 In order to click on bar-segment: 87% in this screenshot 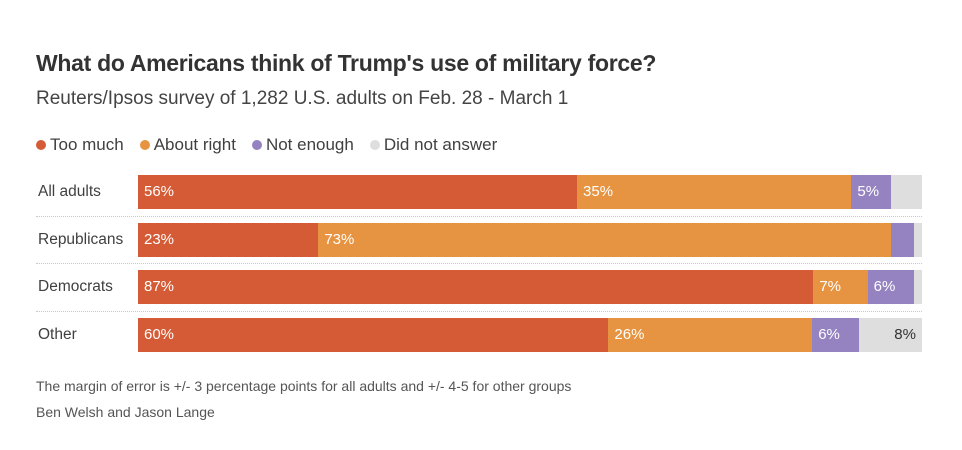, I will do `click(476, 287)`.